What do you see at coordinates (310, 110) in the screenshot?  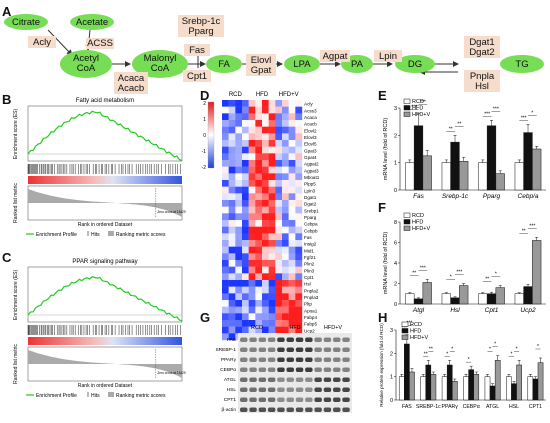 I see `heatmap-gene-label: Acss3` at bounding box center [310, 110].